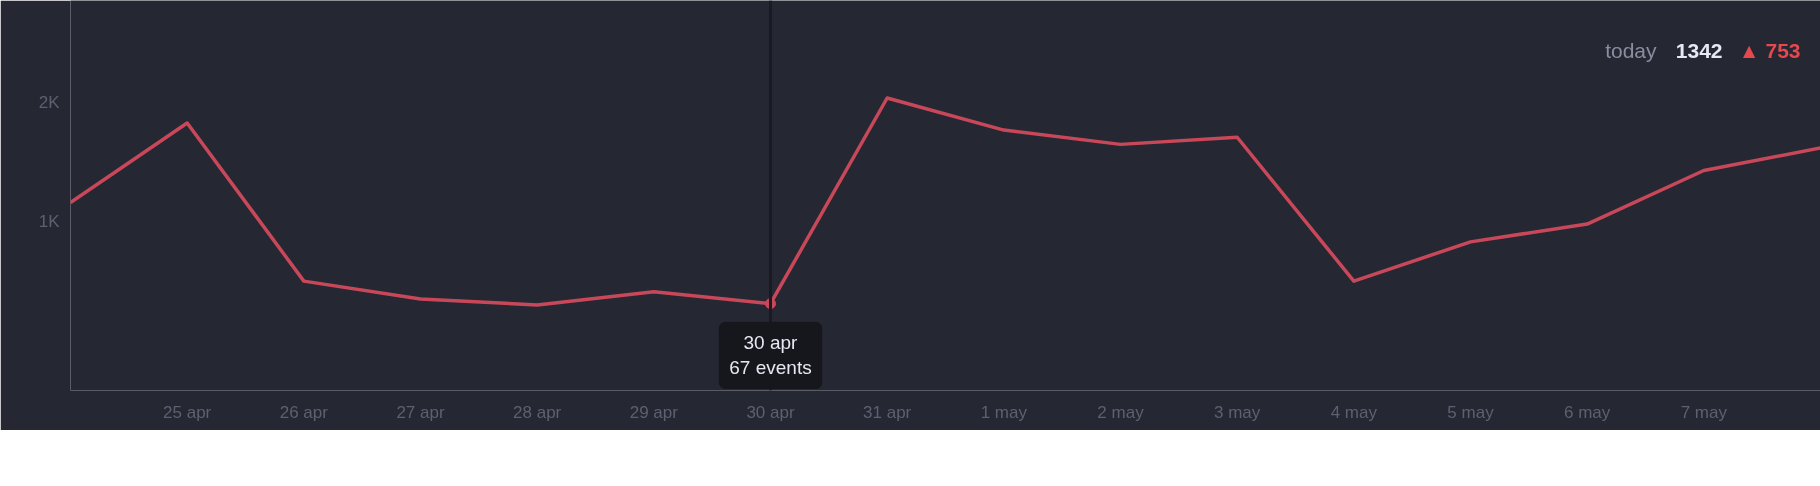  What do you see at coordinates (1587, 412) in the screenshot?
I see `x-tick-label: 6 may` at bounding box center [1587, 412].